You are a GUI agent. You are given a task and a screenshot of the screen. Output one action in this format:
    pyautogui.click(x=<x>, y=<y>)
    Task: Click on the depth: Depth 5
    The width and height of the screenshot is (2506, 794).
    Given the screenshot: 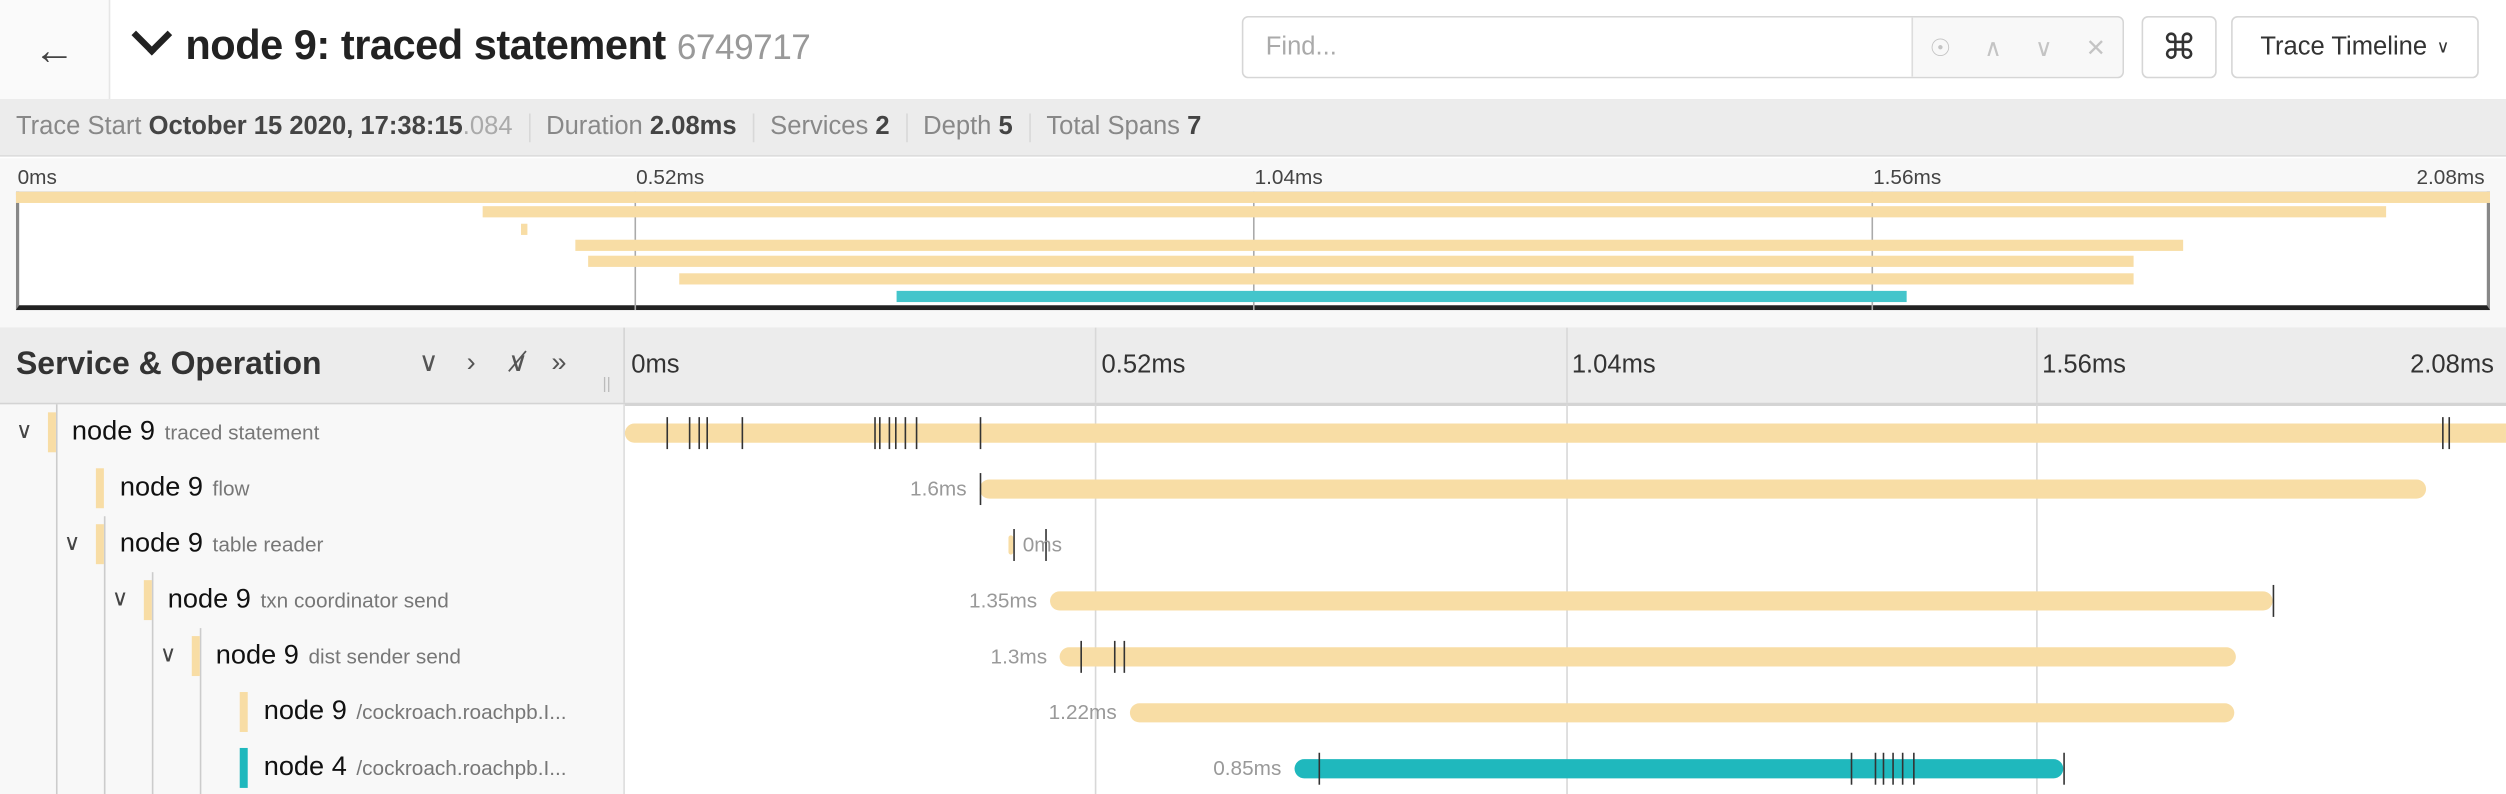 What is the action you would take?
    pyautogui.click(x=977, y=127)
    